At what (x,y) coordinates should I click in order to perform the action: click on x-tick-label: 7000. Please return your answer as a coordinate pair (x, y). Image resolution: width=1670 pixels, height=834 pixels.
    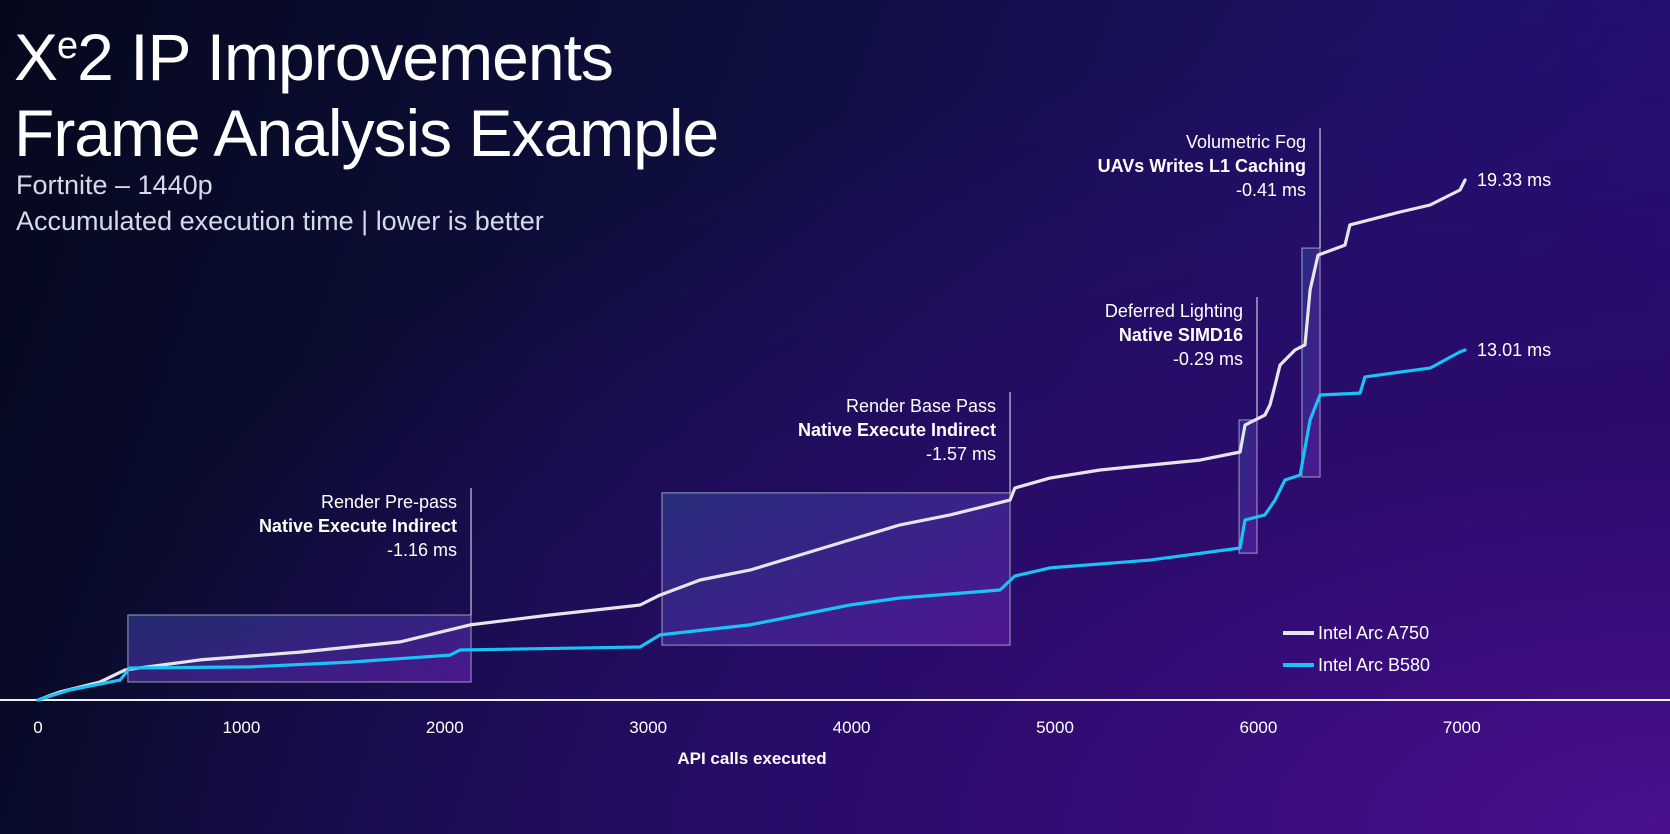
    Looking at the image, I should click on (1462, 727).